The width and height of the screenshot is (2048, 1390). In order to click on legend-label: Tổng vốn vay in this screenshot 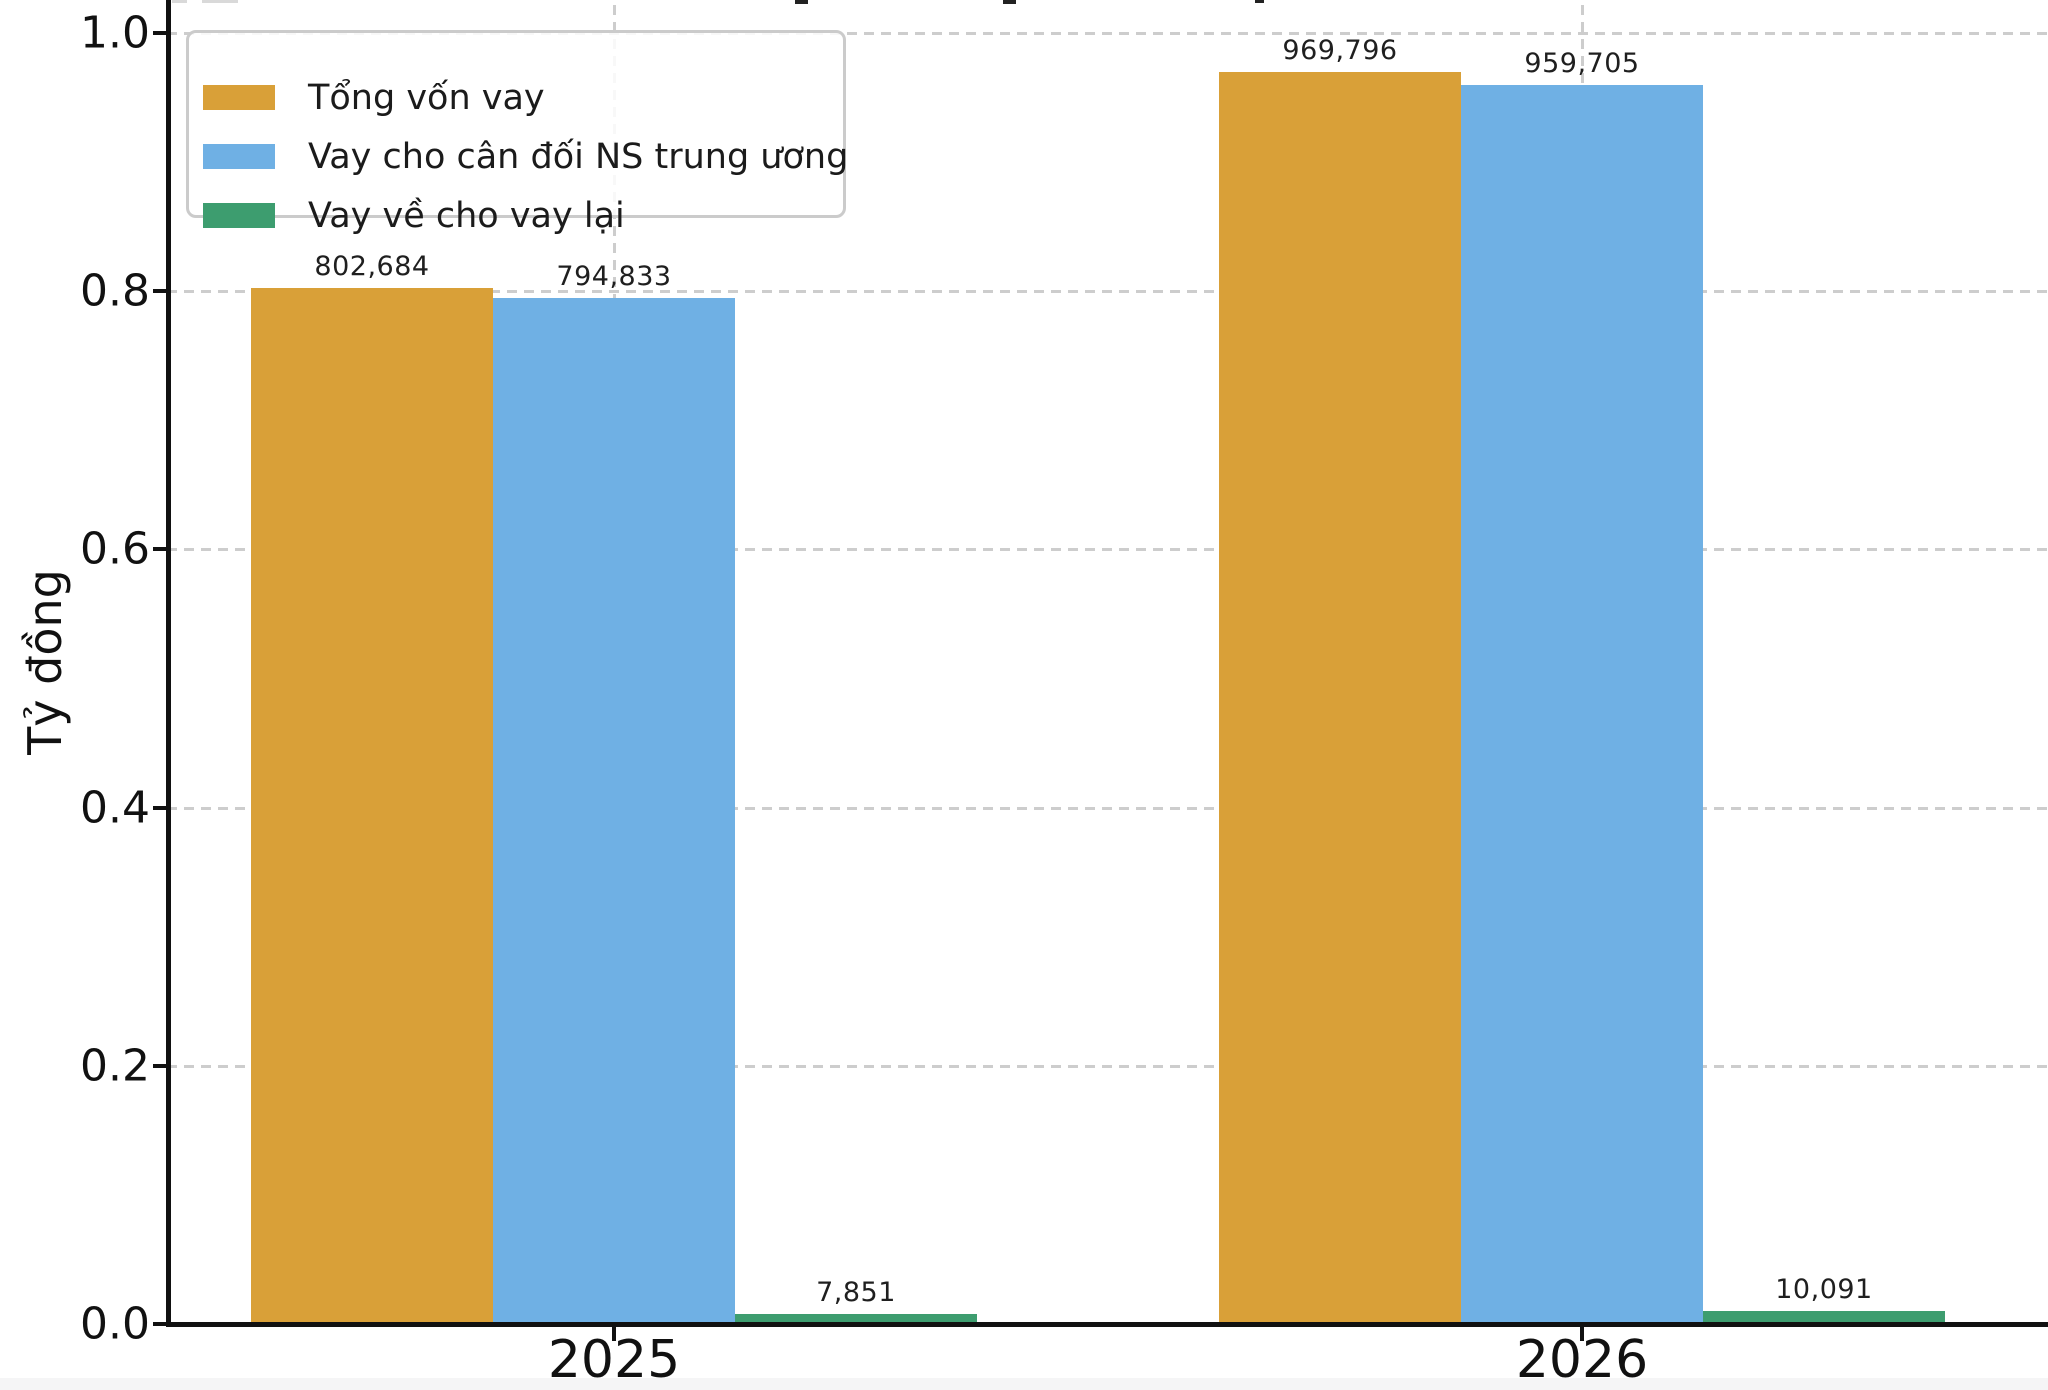, I will do `click(426, 97)`.